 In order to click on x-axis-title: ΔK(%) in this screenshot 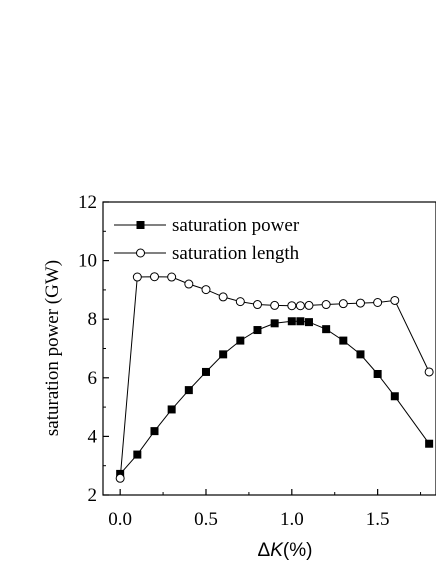, I will do `click(285, 550)`.